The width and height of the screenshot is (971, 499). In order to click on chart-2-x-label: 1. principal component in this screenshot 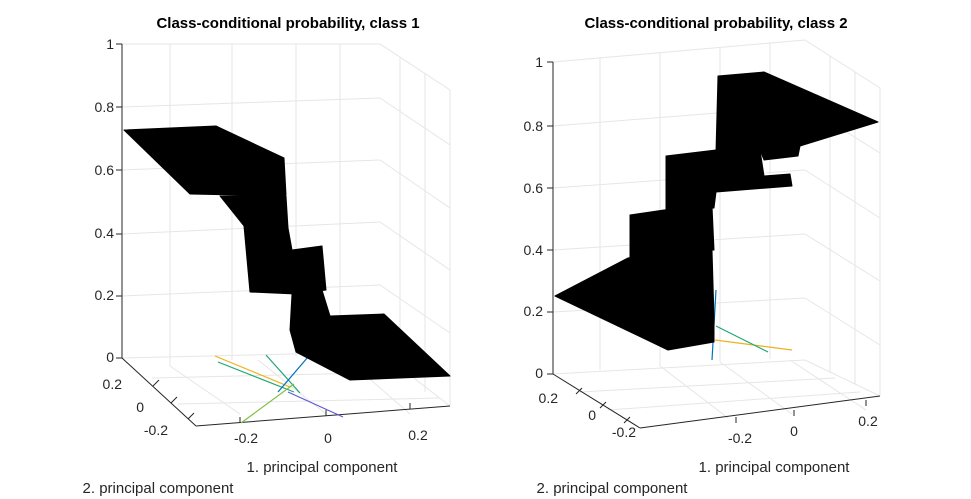, I will do `click(775, 467)`.